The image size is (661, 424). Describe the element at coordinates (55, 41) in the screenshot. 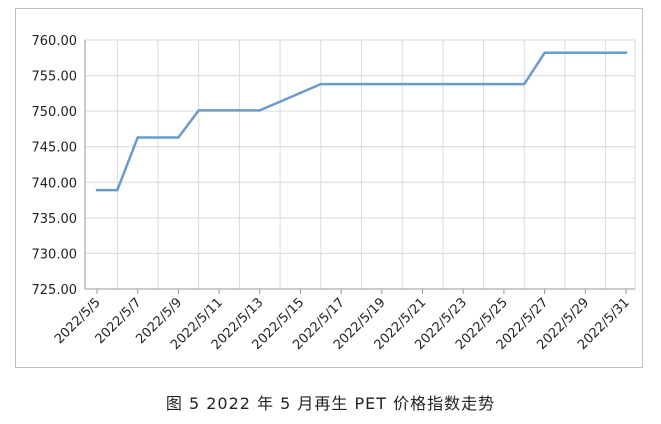

I see `y-tick-label: 760.00` at that location.